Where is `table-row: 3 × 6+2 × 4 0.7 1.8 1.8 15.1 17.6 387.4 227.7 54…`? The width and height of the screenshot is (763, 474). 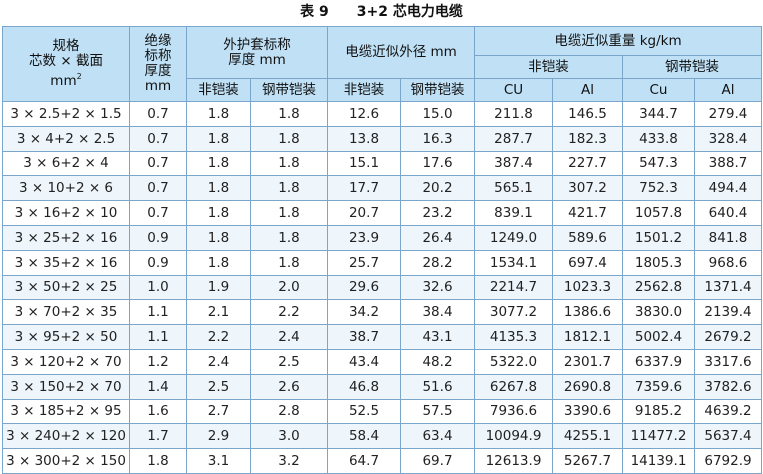 table-row: 3 × 6+2 × 4 0.7 1.8 1.8 15.1 17.6 387.4 227.7 54… is located at coordinates (382, 163).